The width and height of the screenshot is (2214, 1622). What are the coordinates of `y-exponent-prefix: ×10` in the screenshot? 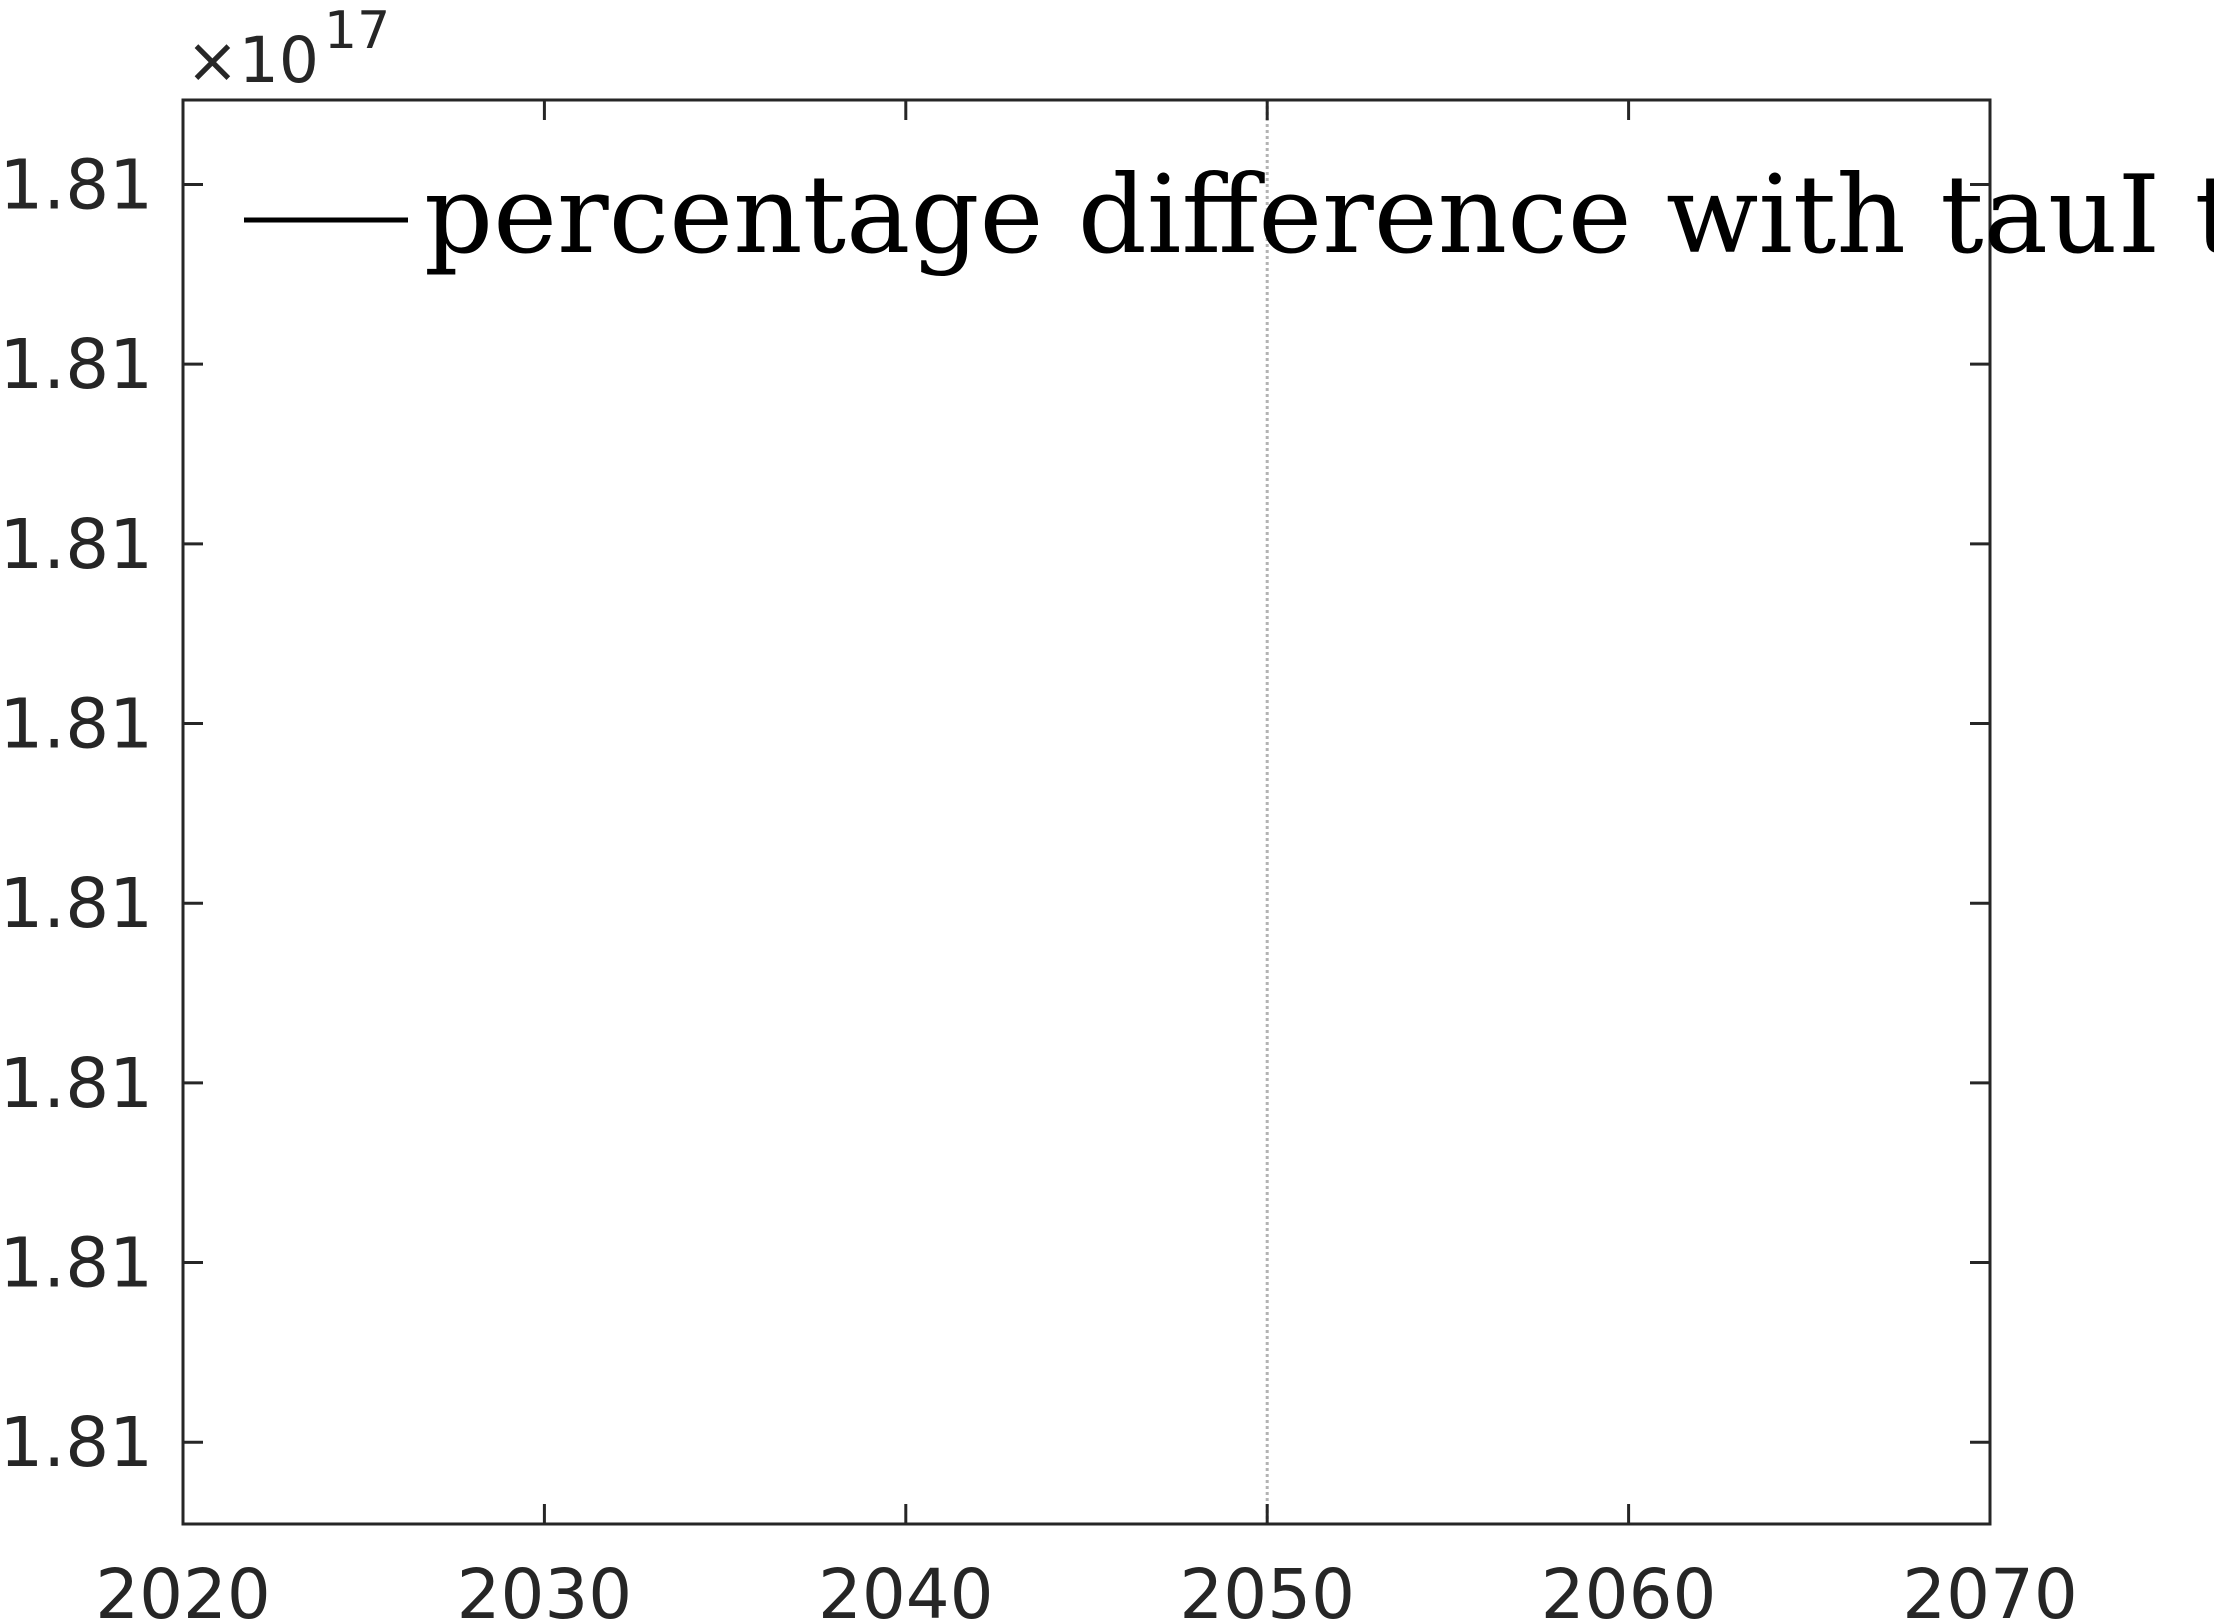 It's located at (252, 60).